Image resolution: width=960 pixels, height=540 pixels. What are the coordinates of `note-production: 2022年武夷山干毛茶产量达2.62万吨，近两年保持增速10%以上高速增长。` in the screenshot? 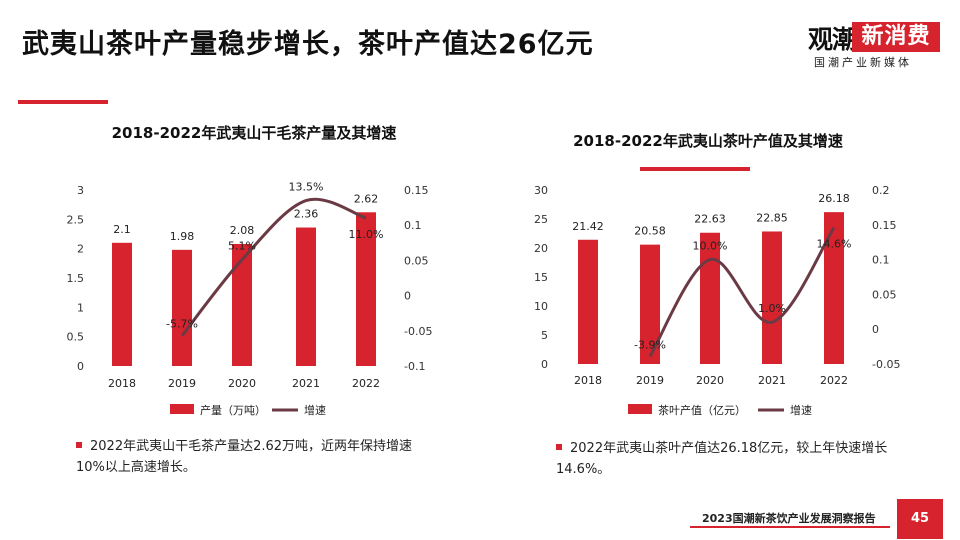 It's located at (246, 457).